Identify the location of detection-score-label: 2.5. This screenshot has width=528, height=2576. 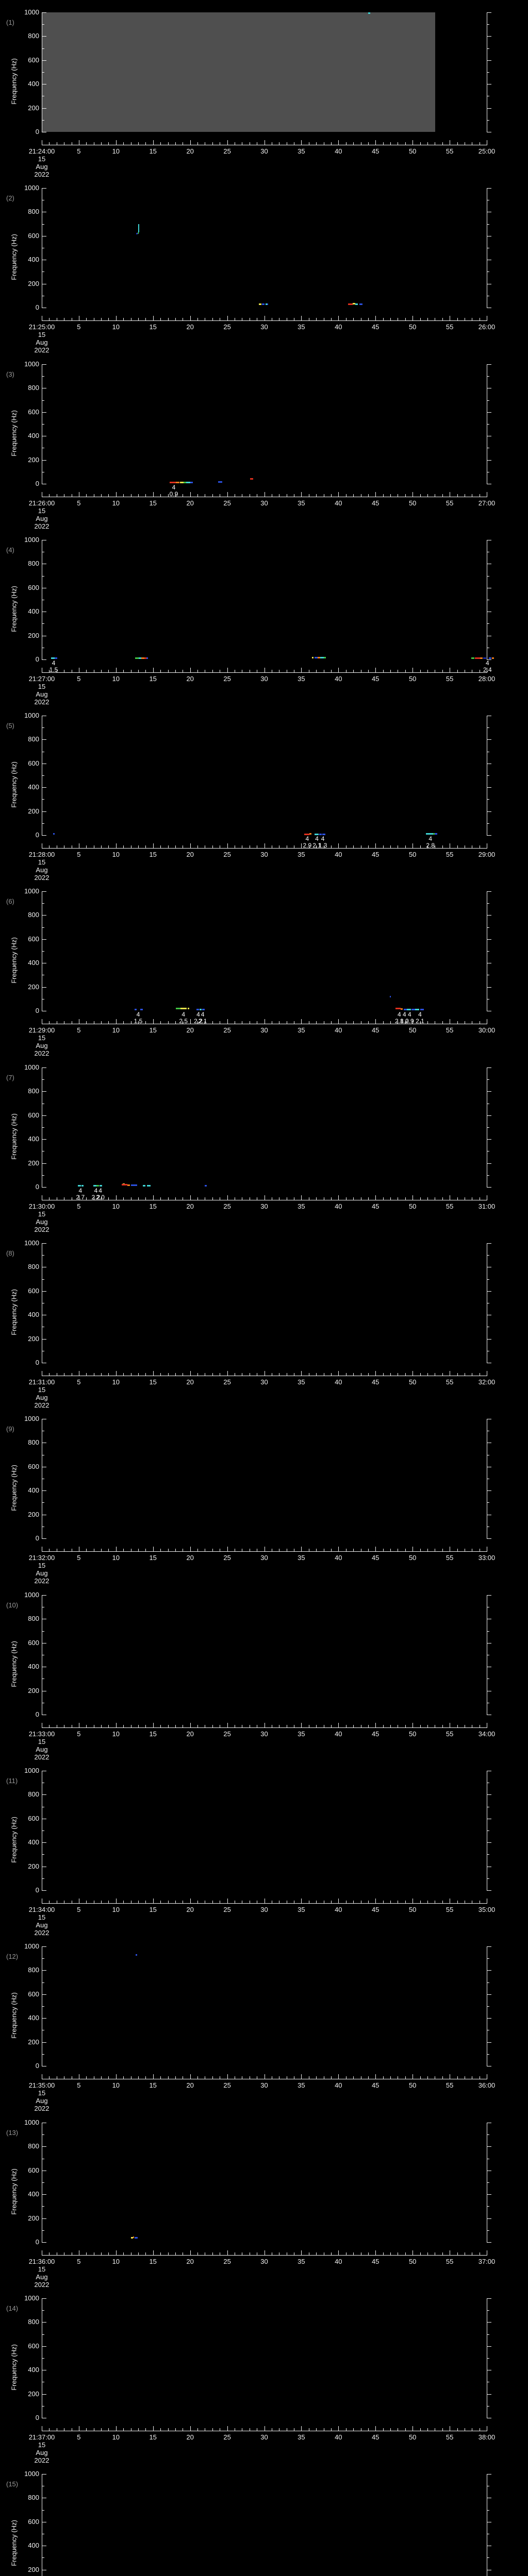
(183, 1022).